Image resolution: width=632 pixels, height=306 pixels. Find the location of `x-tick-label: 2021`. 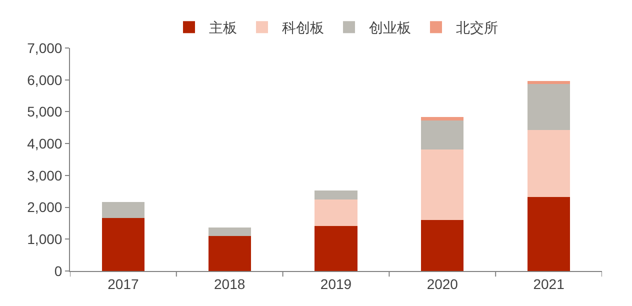

x-tick-label: 2021 is located at coordinates (549, 284).